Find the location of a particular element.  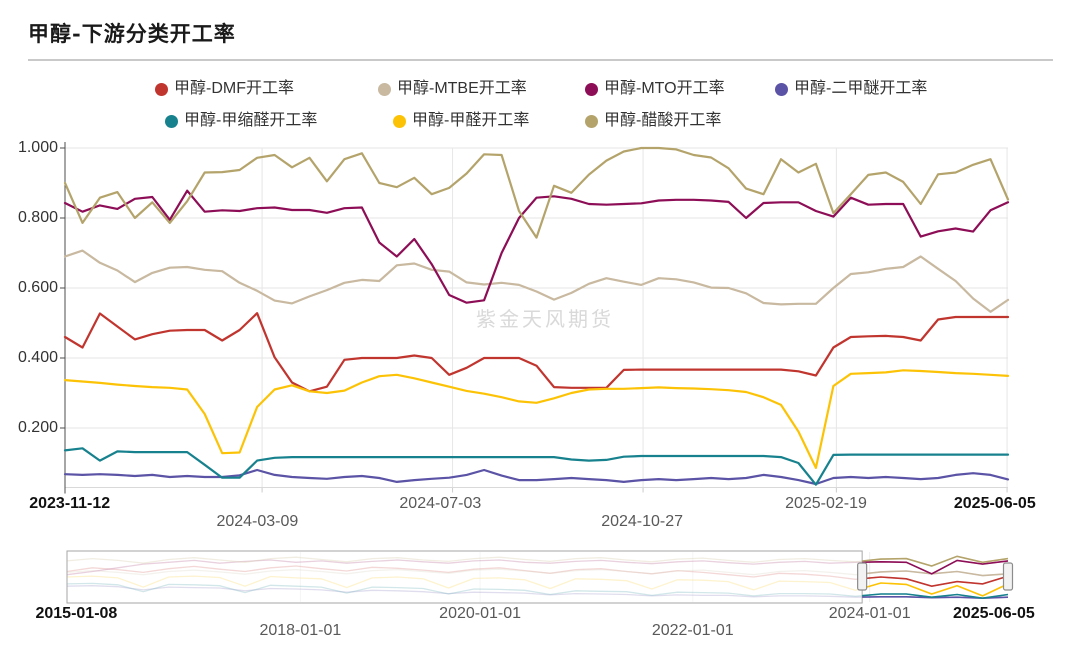

datazoom-right-handle is located at coordinates (1008, 576).